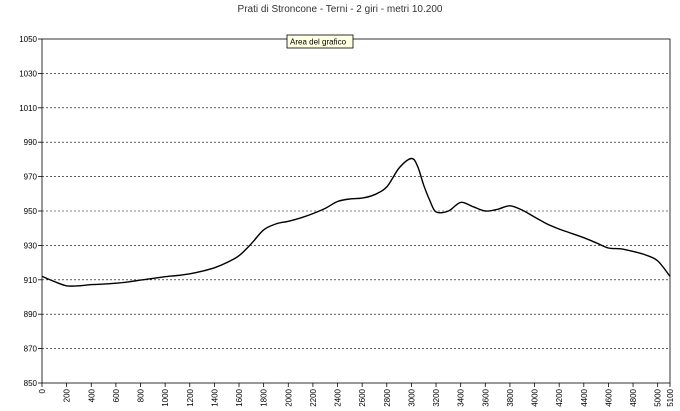  I want to click on x-tick-label: 1400, so click(214, 397).